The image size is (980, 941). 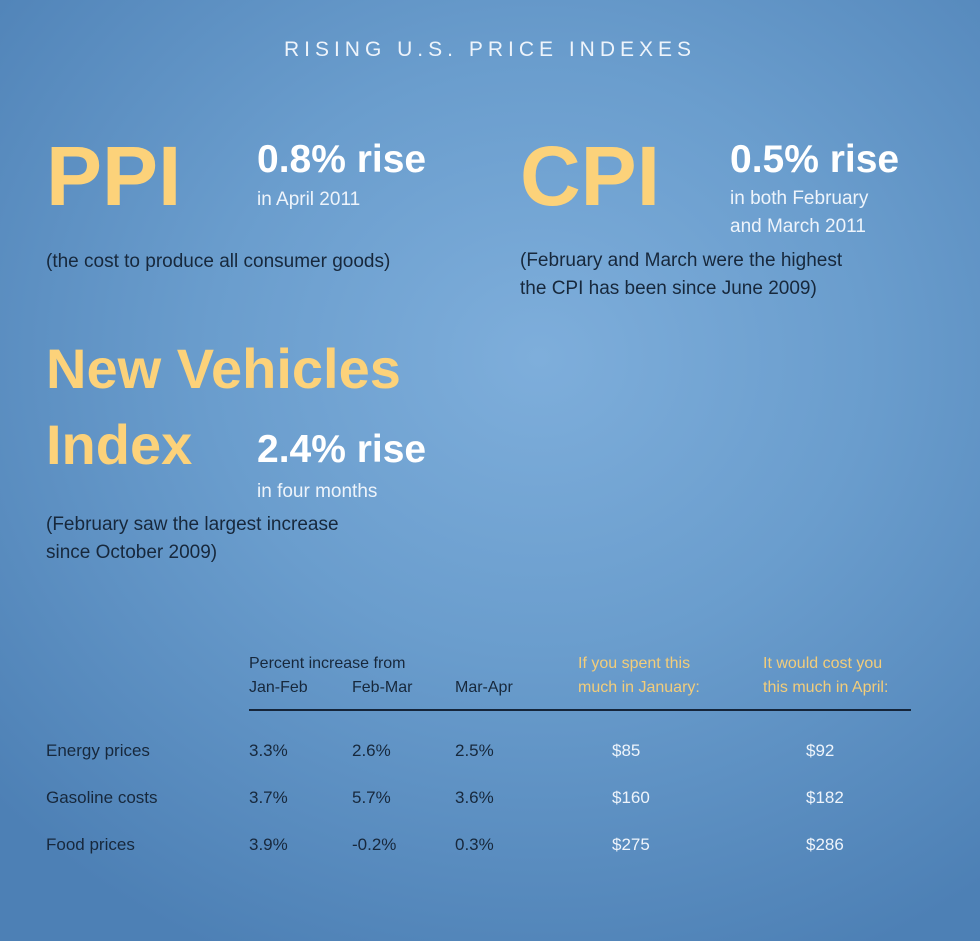 I want to click on ppi-label: PPI, so click(x=114, y=176).